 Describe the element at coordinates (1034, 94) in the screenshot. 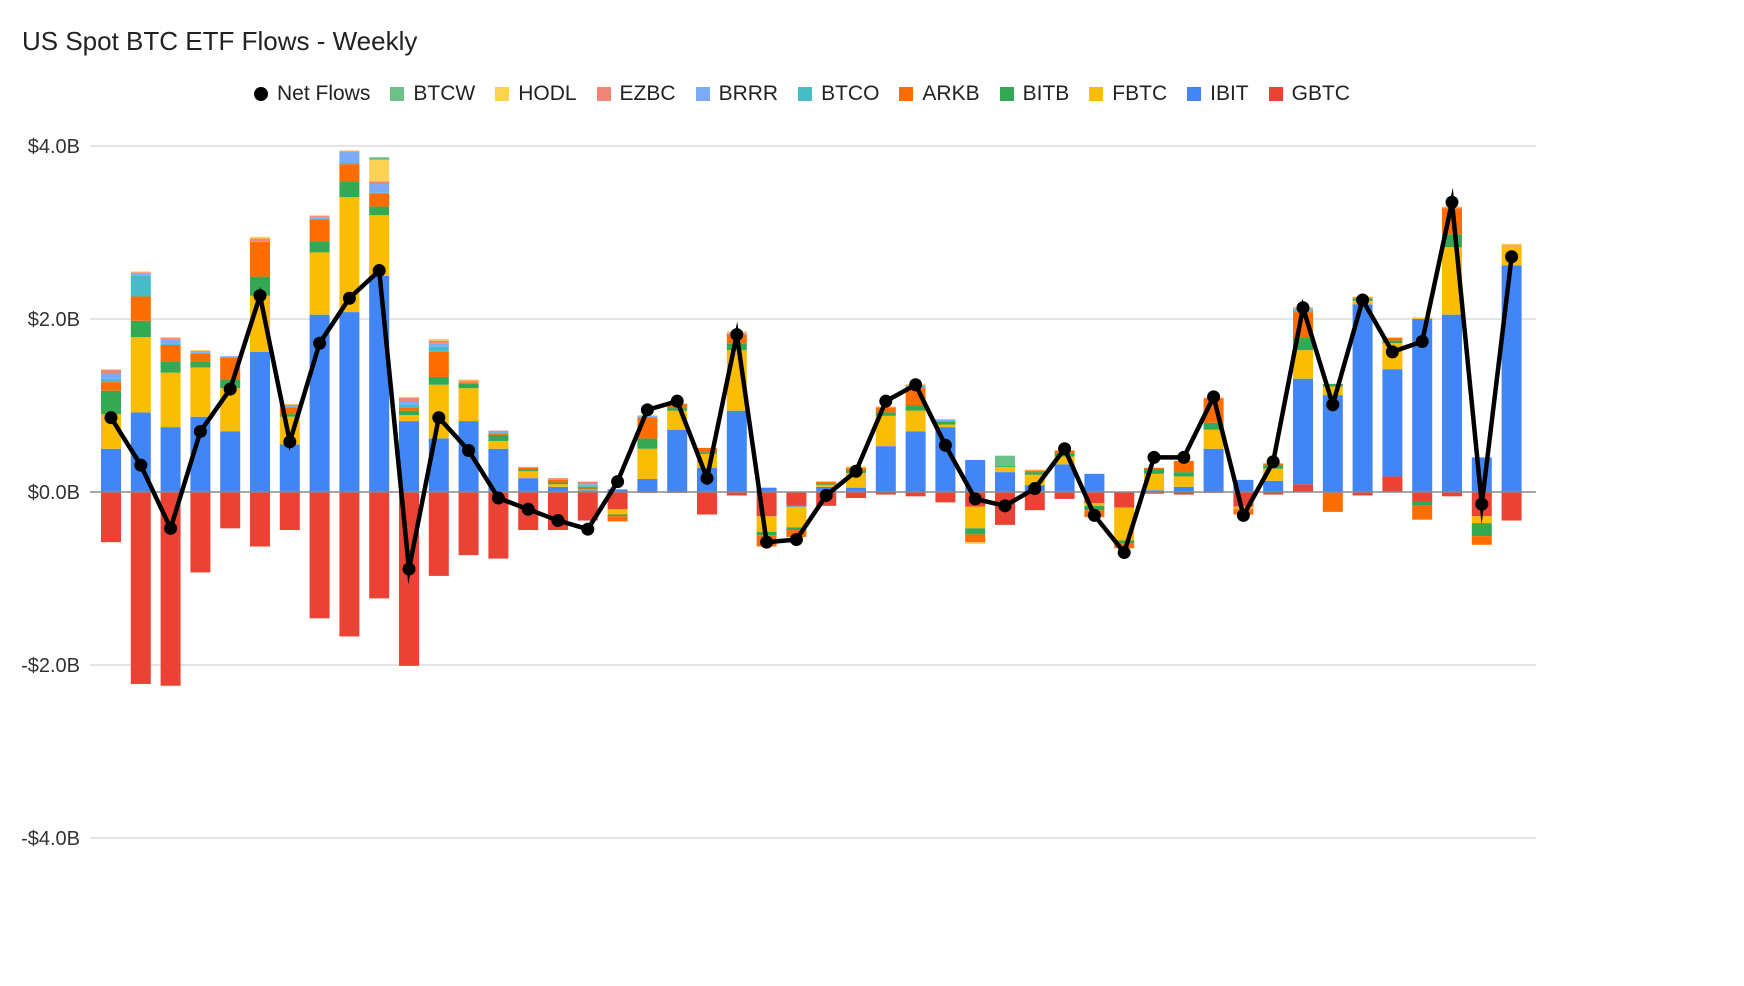

I see `legend-item-bitb: BITB` at that location.